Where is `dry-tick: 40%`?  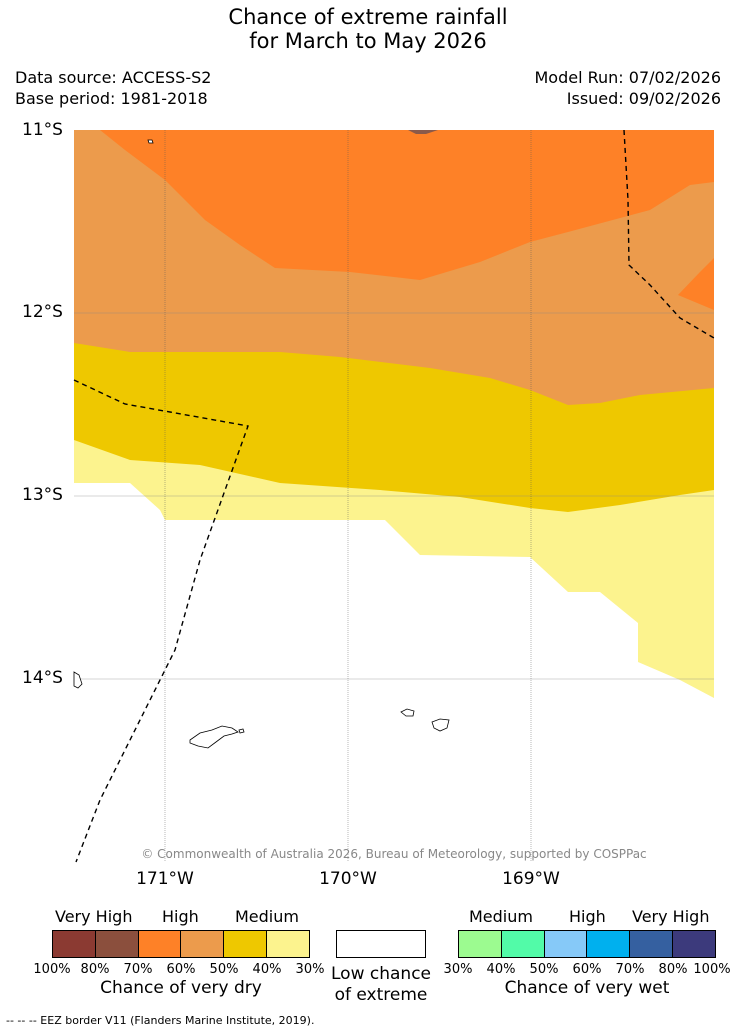 dry-tick: 40% is located at coordinates (267, 969).